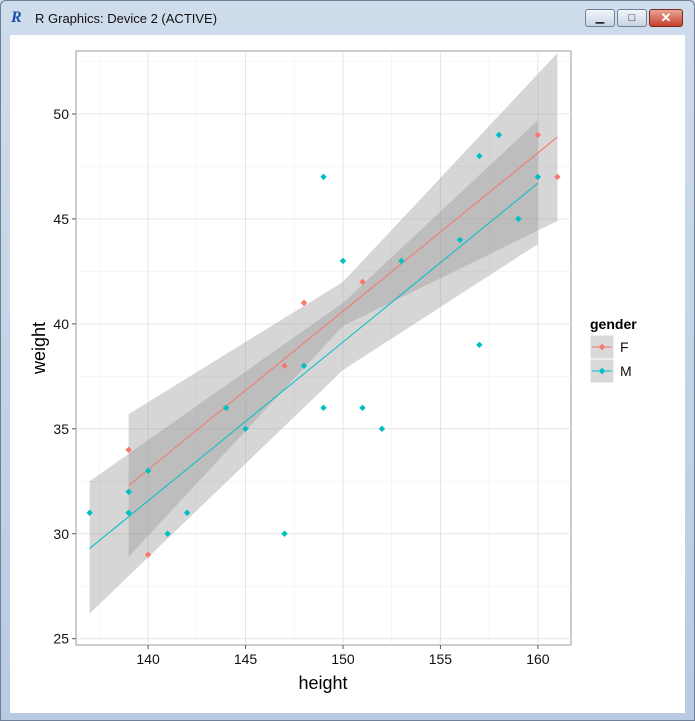  I want to click on x-tick-label: 160, so click(538, 659).